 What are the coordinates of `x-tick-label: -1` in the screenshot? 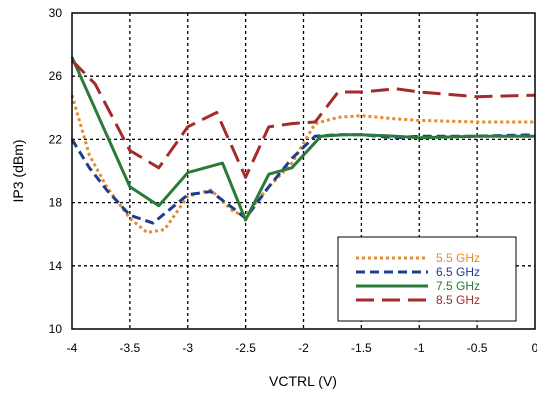 It's located at (419, 348).